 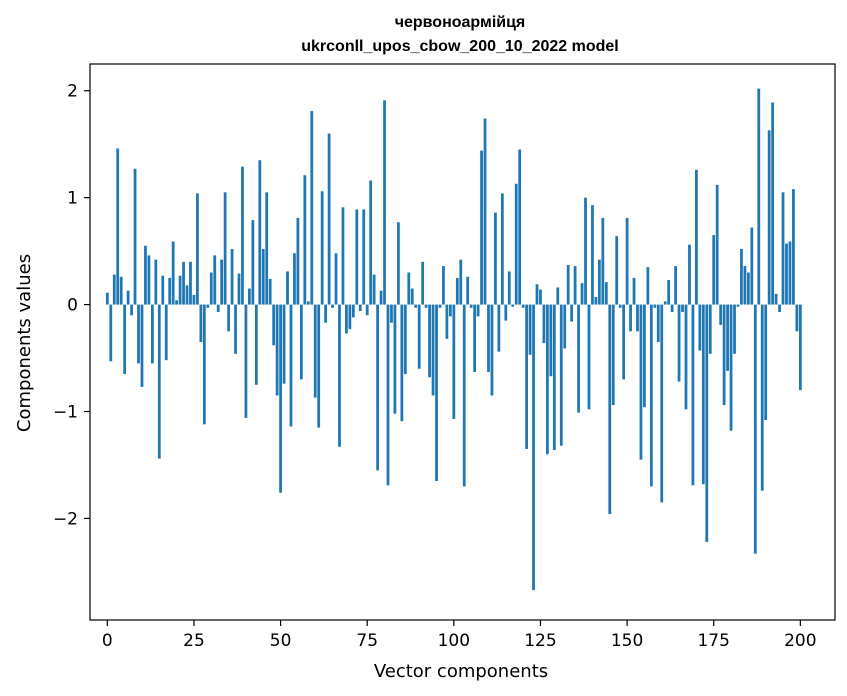 I want to click on x-tick-label: 150, so click(x=627, y=641).